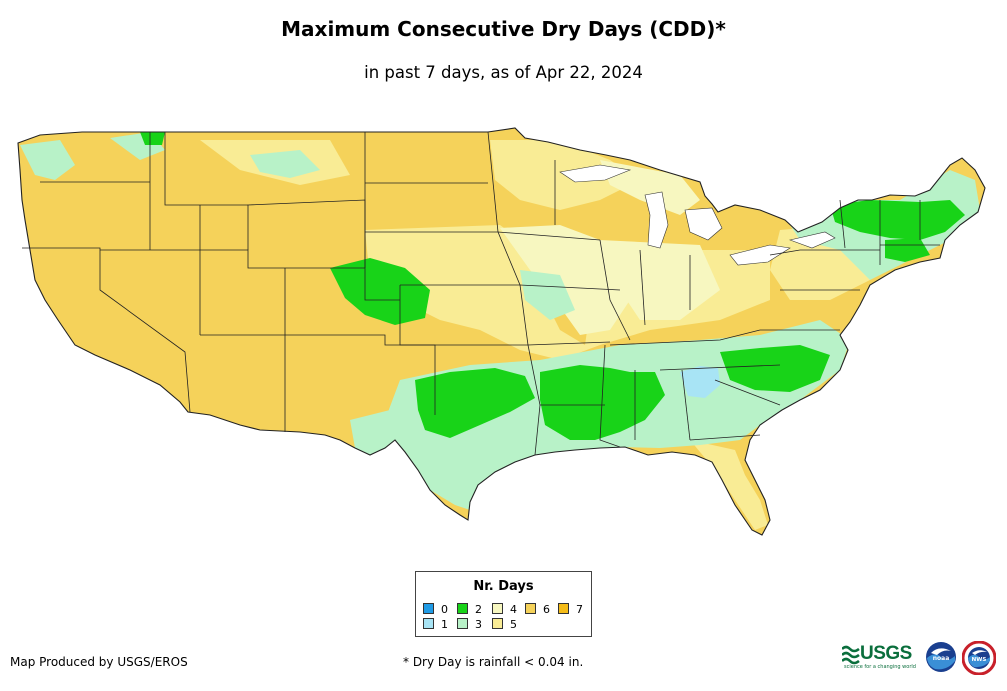  I want to click on legend-label-1: 1, so click(444, 624).